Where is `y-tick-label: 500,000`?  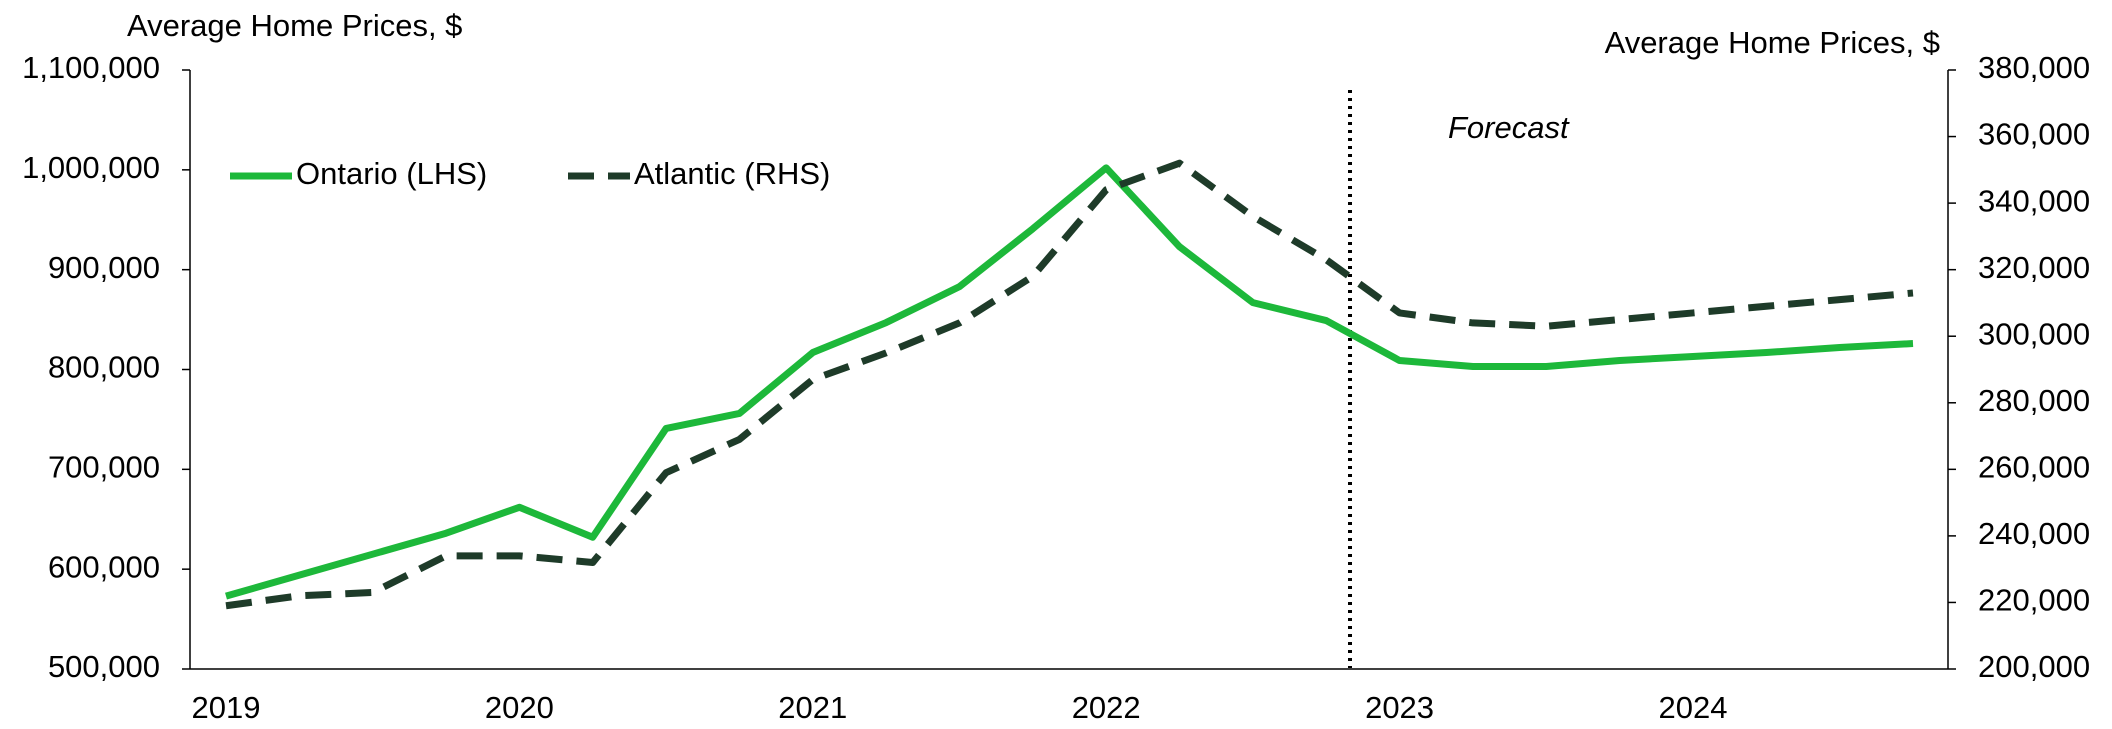 y-tick-label: 500,000 is located at coordinates (104, 666).